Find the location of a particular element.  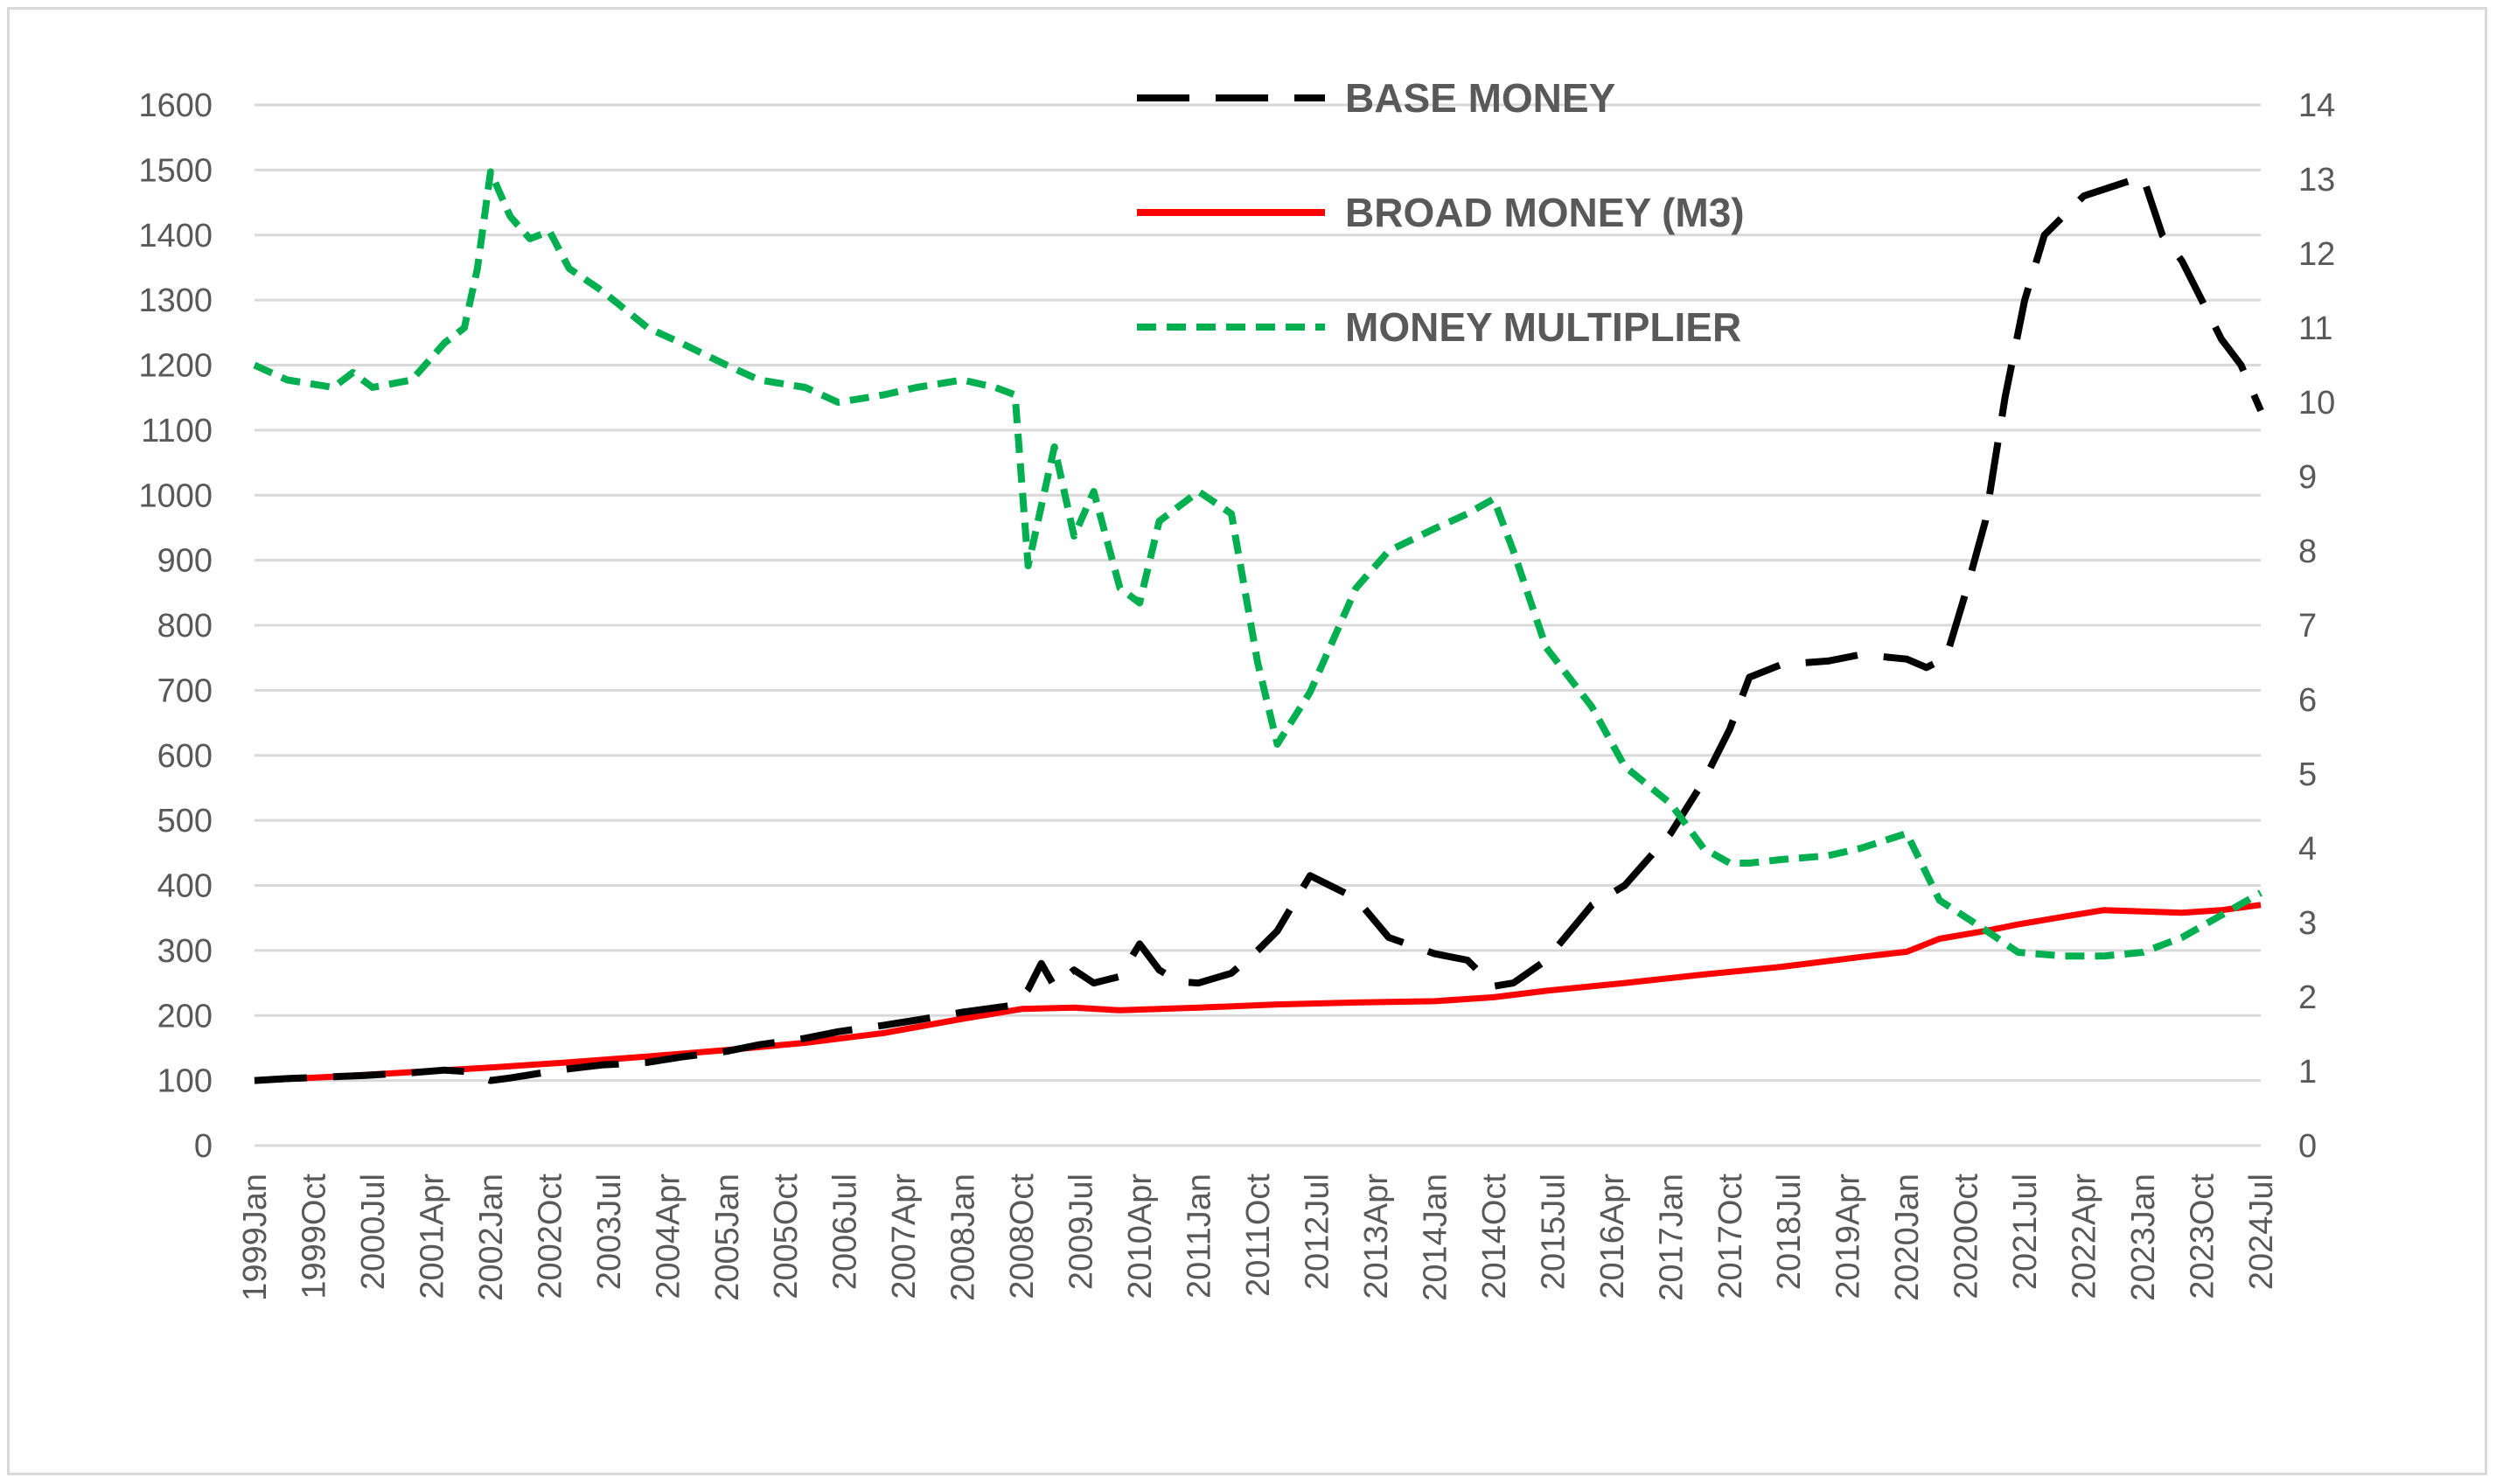

y-right-tick-label: 3 is located at coordinates (2308, 923).